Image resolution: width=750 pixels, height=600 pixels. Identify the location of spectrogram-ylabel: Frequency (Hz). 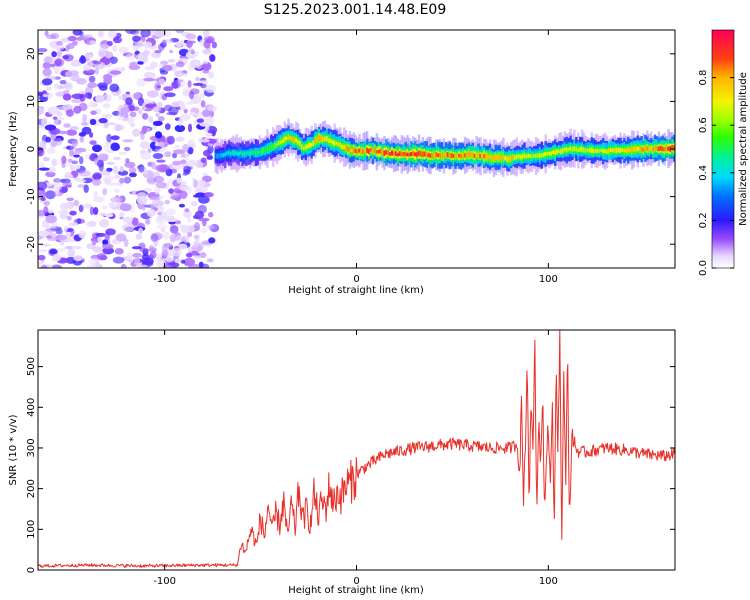
(13, 149).